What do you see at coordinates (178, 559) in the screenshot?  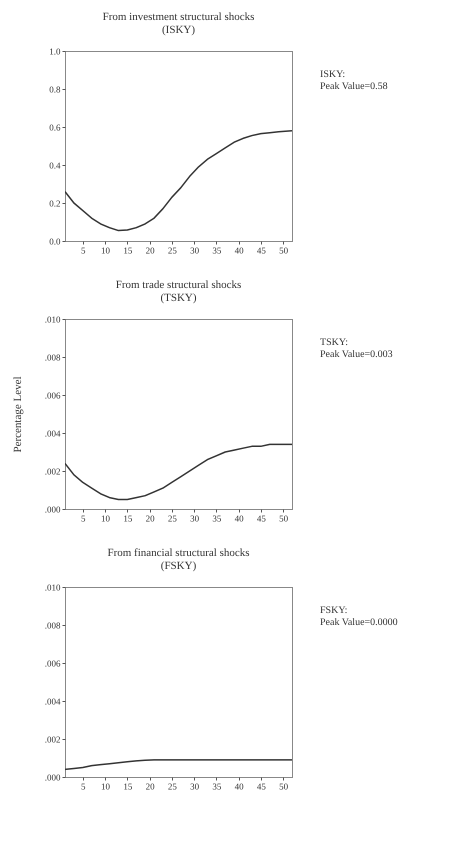 I see `chart-title: From financial structural shocks (FSKY)` at bounding box center [178, 559].